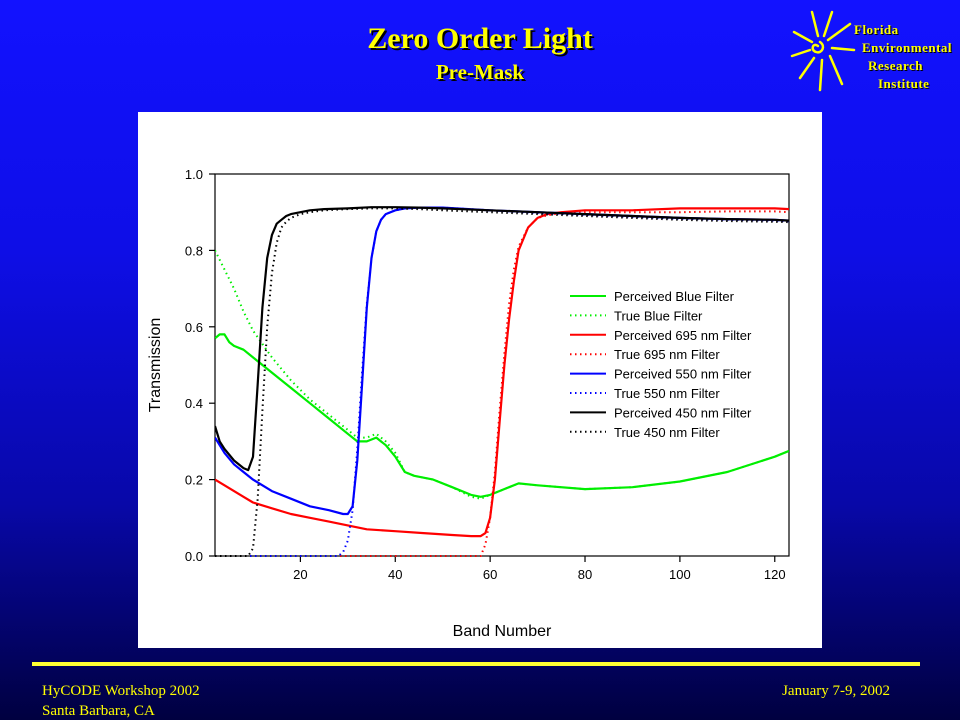 The height and width of the screenshot is (720, 960). I want to click on x-axis-label: Band Number, so click(502, 631).